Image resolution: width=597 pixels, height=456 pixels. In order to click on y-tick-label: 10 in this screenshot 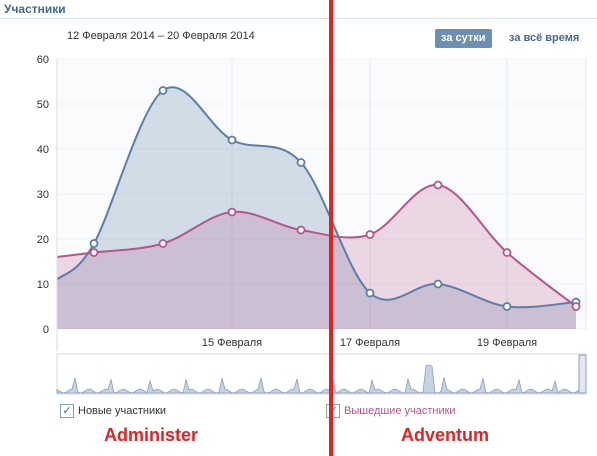, I will do `click(43, 285)`.